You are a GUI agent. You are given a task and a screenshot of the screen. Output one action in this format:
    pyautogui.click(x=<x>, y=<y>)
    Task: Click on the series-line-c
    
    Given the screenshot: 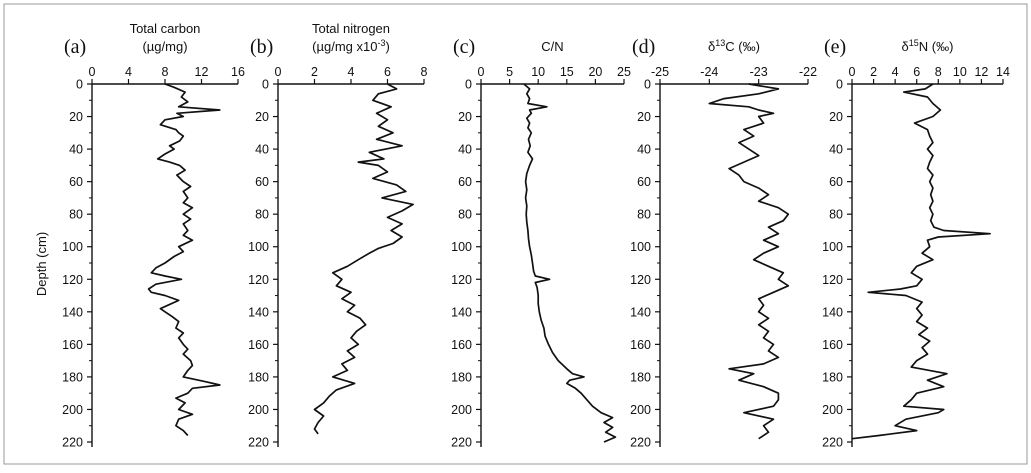 What is the action you would take?
    pyautogui.click(x=570, y=263)
    